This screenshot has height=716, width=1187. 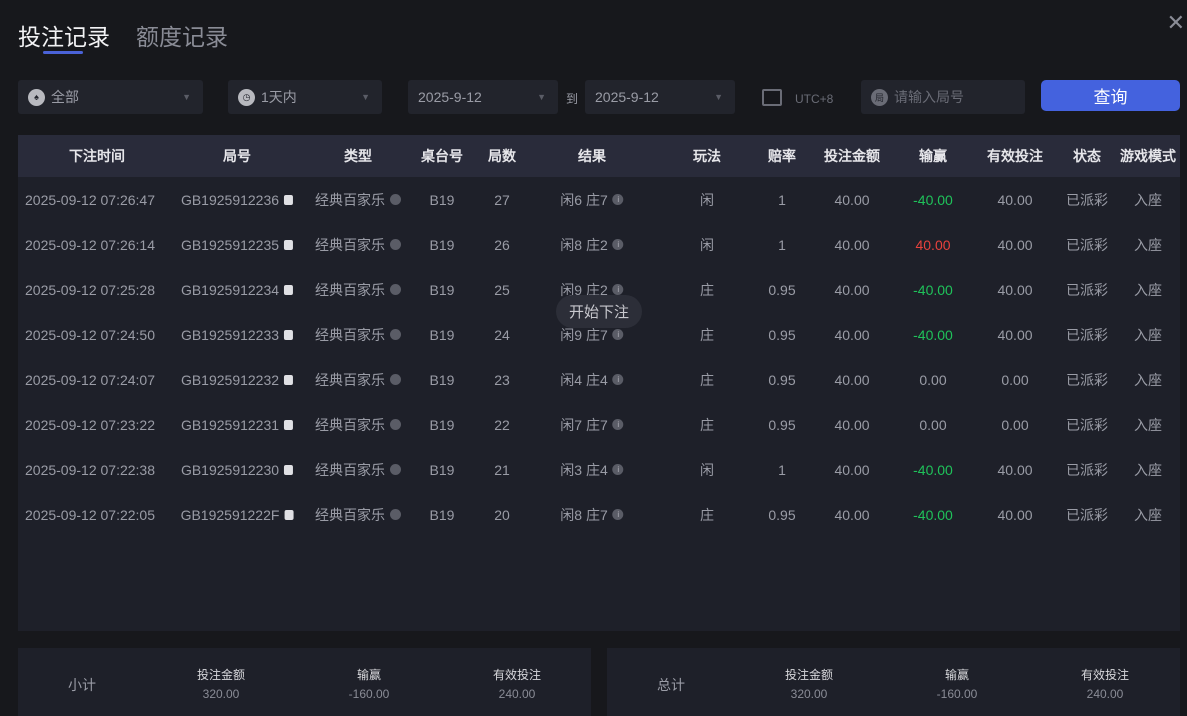 I want to click on column-header-bet-time: 下注时间, so click(x=97, y=156).